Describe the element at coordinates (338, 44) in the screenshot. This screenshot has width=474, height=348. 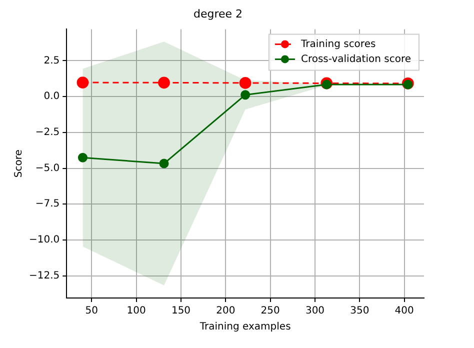
I see `legend-label: Training scores` at that location.